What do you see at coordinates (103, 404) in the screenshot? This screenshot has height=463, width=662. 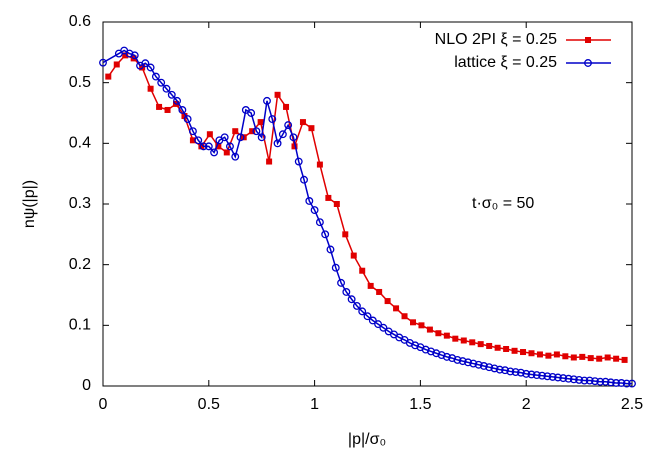 I see `x-tick-label: 0` at bounding box center [103, 404].